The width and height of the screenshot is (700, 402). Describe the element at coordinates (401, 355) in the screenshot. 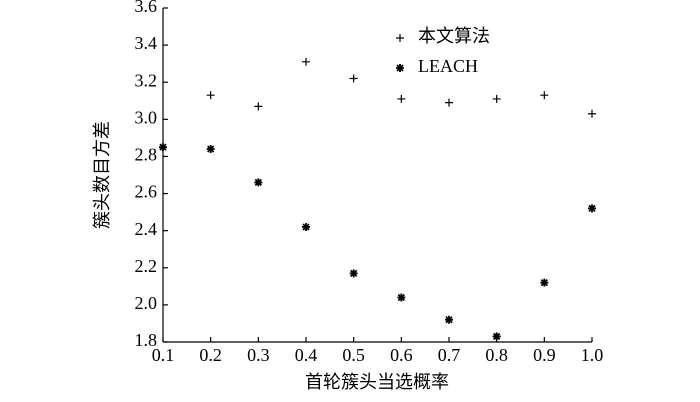

I see `x-tick-label: 0.6` at that location.